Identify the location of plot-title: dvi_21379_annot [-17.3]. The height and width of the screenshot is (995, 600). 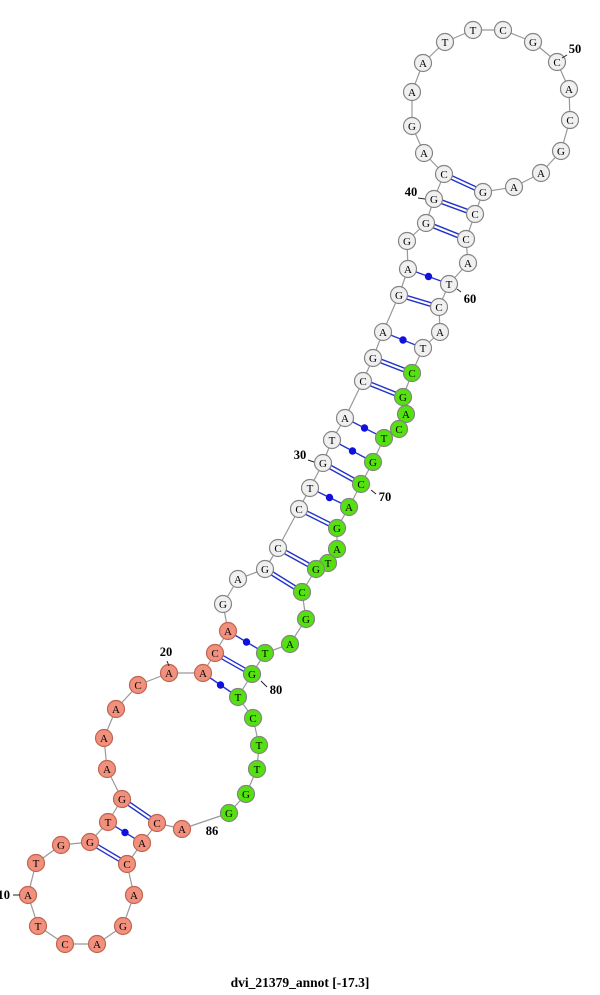
(300, 982).